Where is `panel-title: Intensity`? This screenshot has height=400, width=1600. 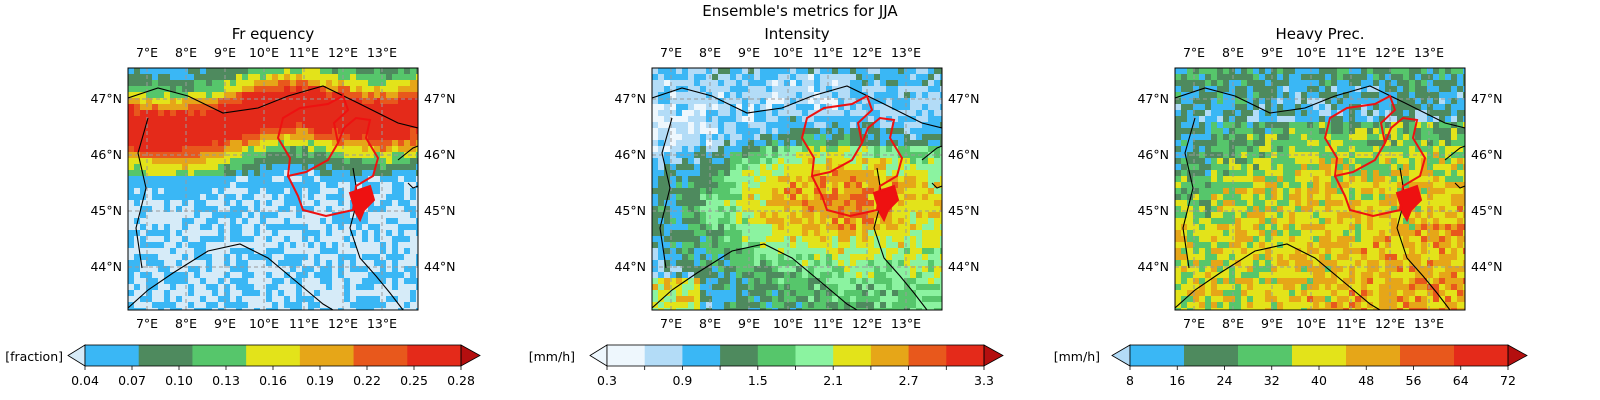
panel-title: Intensity is located at coordinates (796, 34).